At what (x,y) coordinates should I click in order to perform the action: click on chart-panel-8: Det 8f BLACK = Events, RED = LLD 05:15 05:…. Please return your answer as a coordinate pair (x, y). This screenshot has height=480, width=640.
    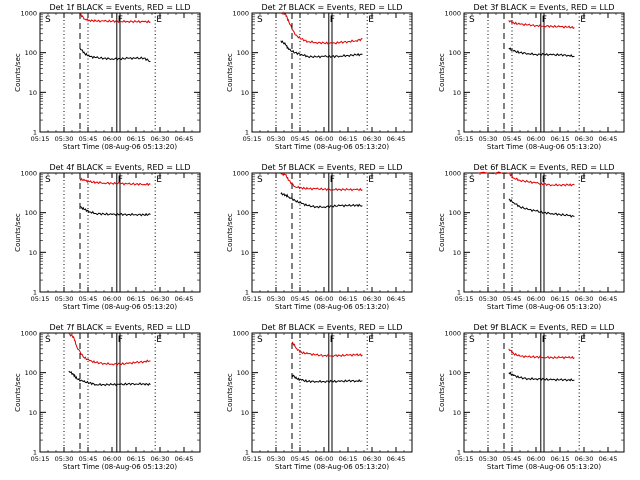
    Looking at the image, I should click on (319, 397).